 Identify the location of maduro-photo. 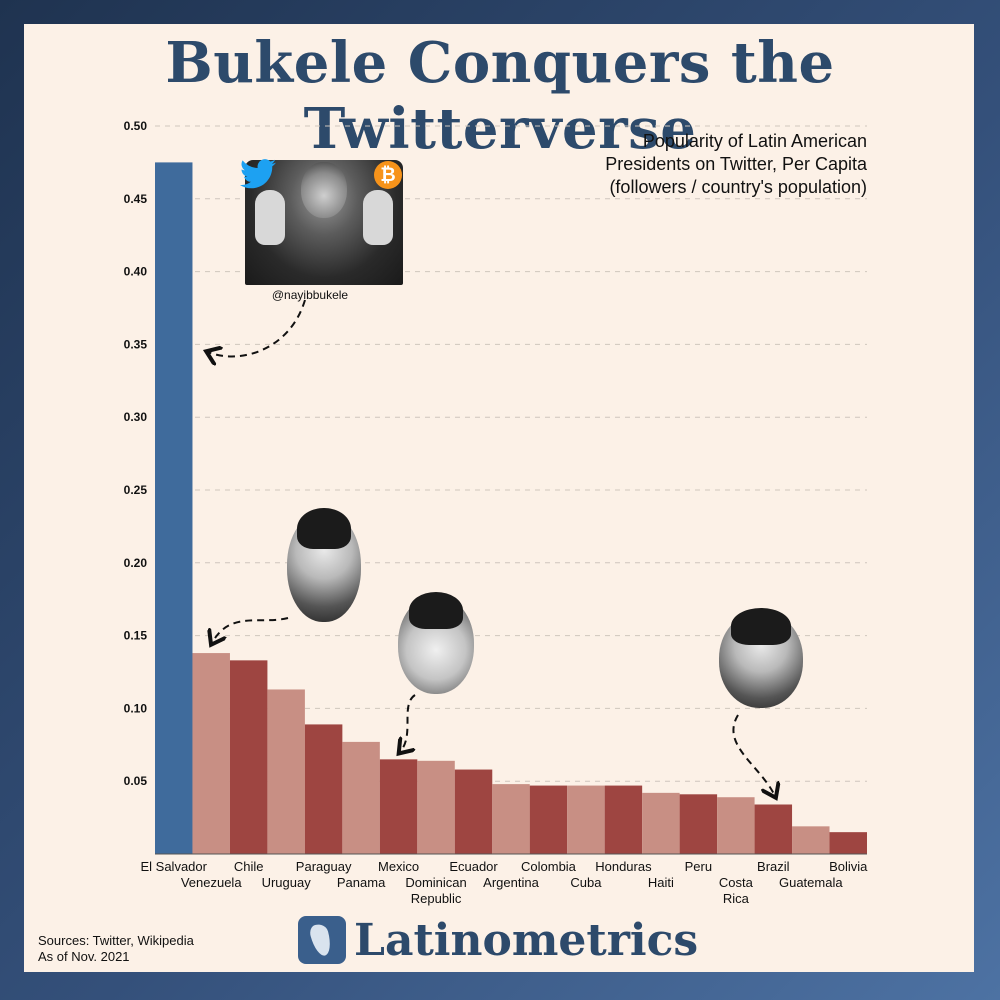
(324, 564).